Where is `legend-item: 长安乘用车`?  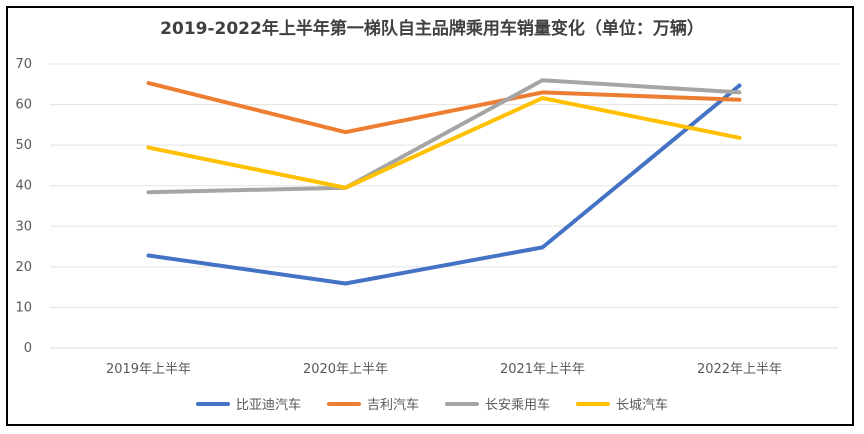 legend-item: 长安乘用车 is located at coordinates (497, 403).